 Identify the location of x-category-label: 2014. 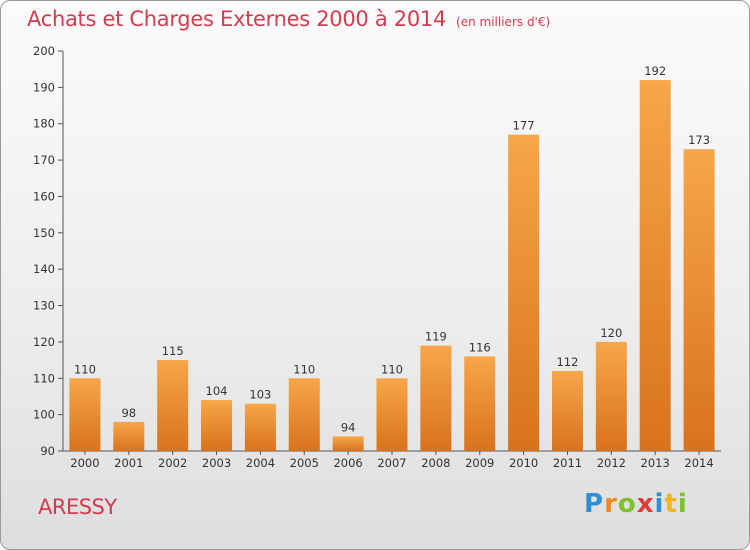
(698, 463).